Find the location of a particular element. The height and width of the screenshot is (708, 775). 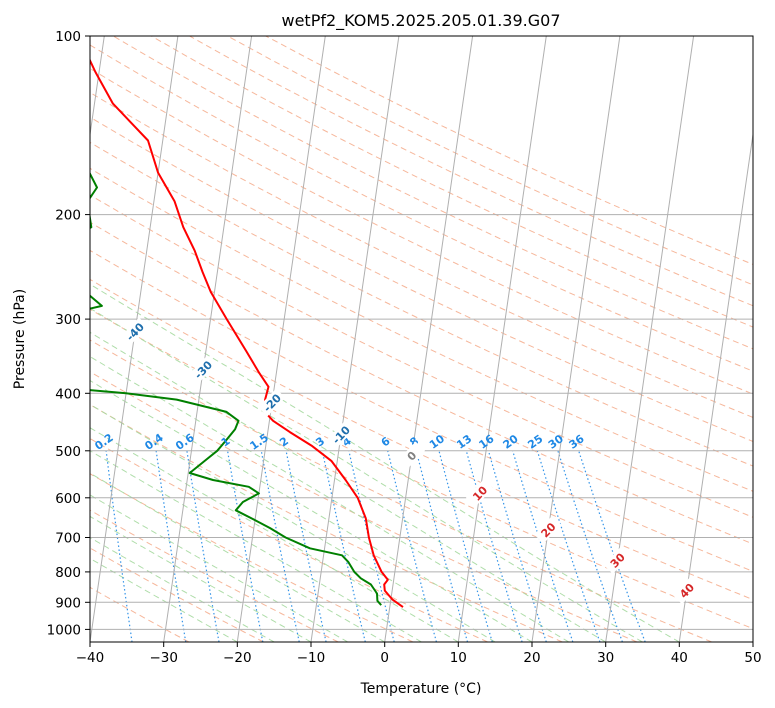

x-tick-label: −10 is located at coordinates (311, 658).